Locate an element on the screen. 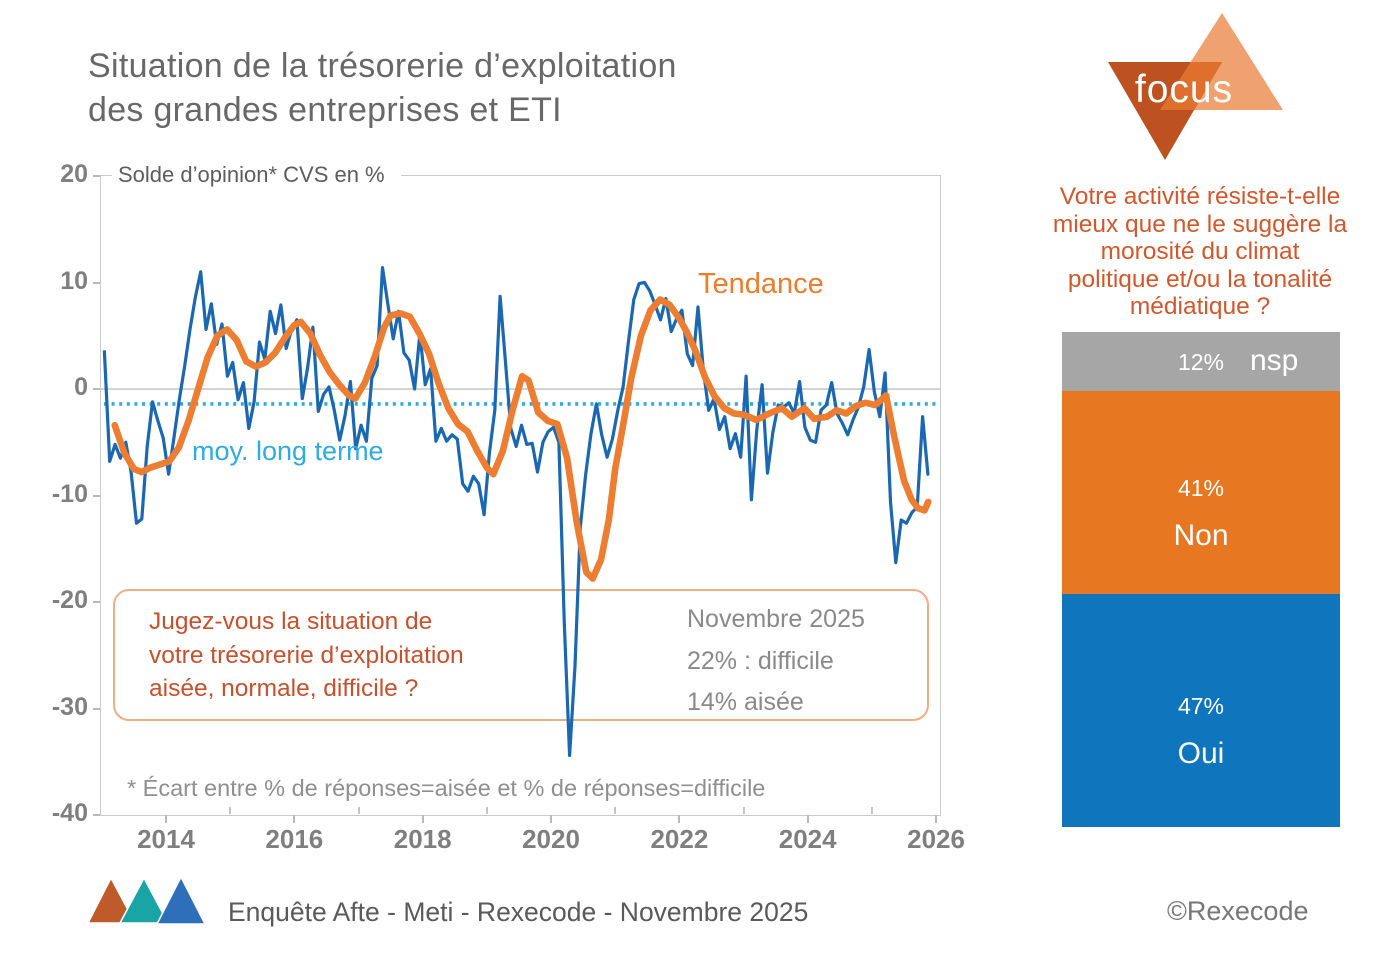 Image resolution: width=1390 pixels, height=966 pixels. stacked-bar-chart: 12% nsp 41% Non 47% Oui is located at coordinates (1201, 579).